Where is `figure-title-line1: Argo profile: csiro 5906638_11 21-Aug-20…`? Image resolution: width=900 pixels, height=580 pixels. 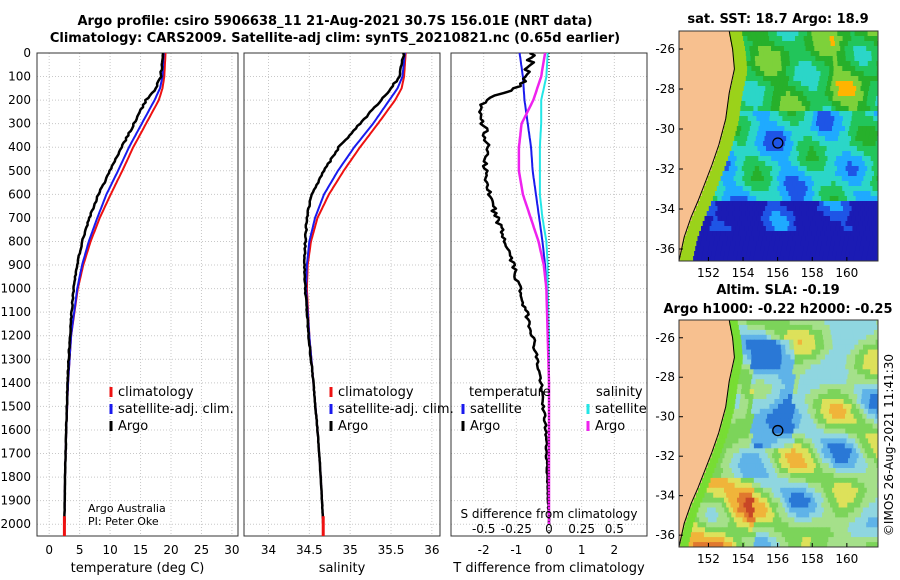 figure-title-line1: Argo profile: csiro 5906638_11 21-Aug-20… is located at coordinates (335, 21).